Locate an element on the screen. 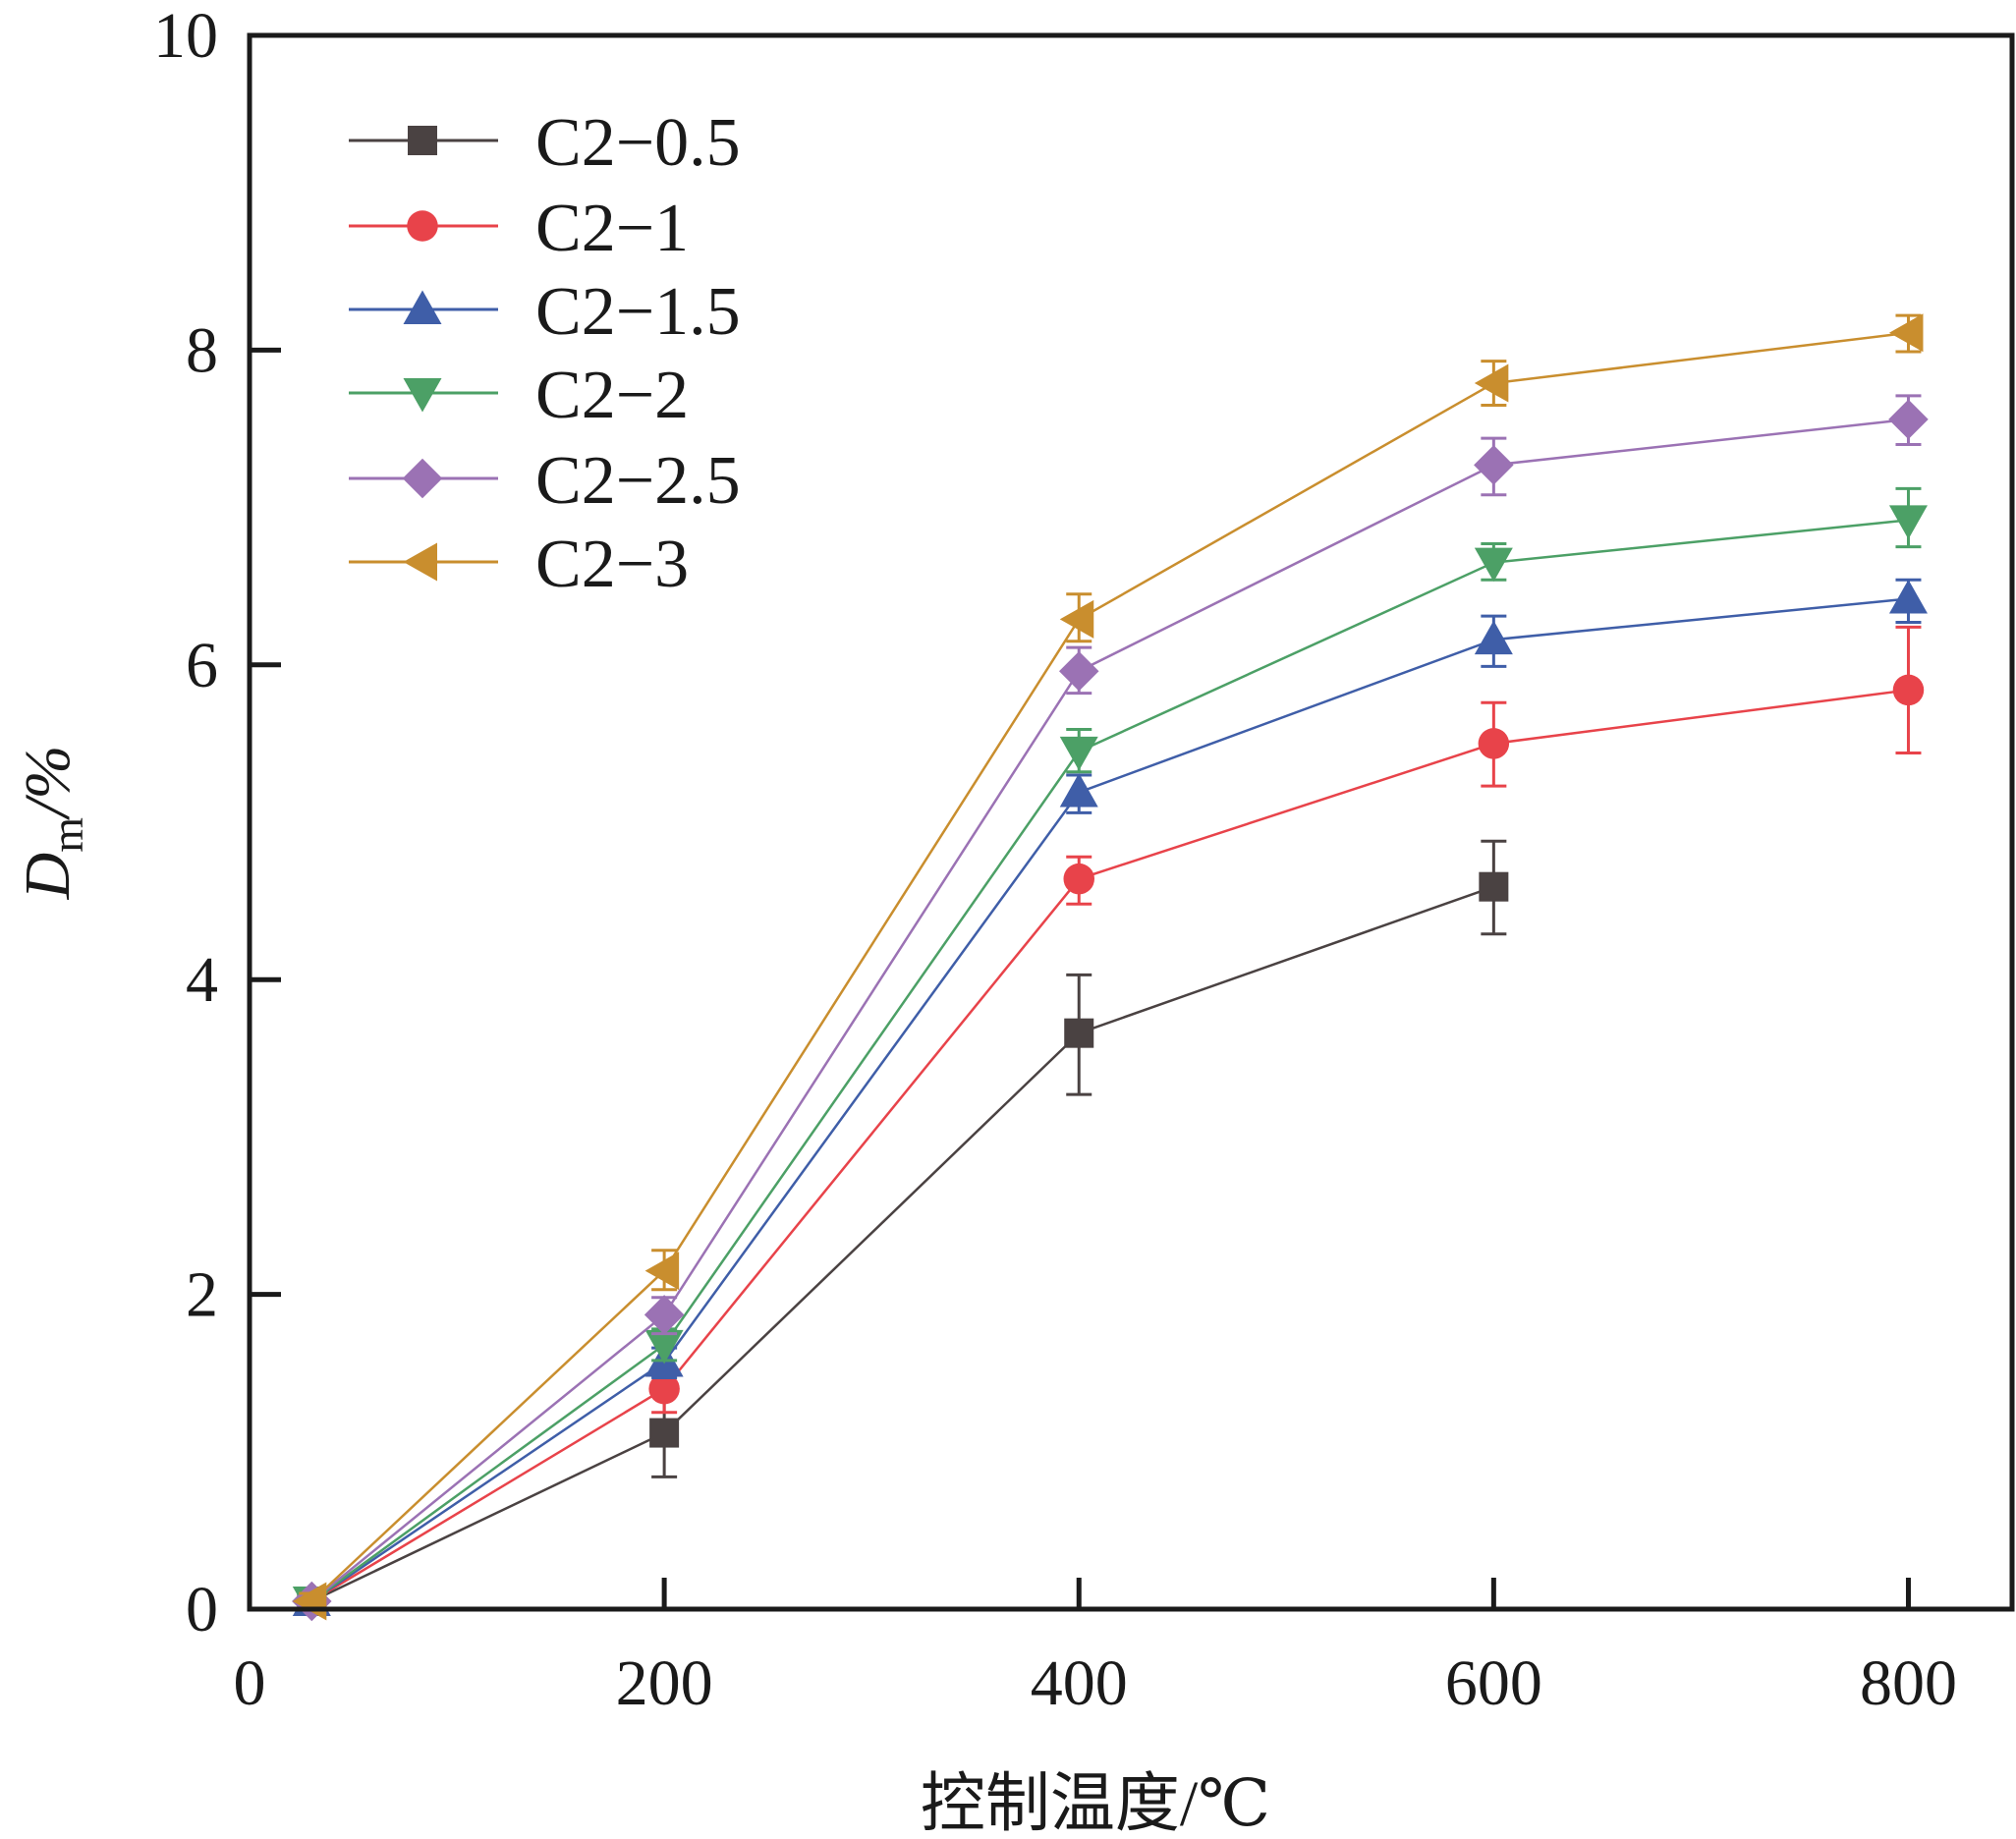 This screenshot has height=1839, width=2016. legend-item: C2−0.5 is located at coordinates (545, 143).